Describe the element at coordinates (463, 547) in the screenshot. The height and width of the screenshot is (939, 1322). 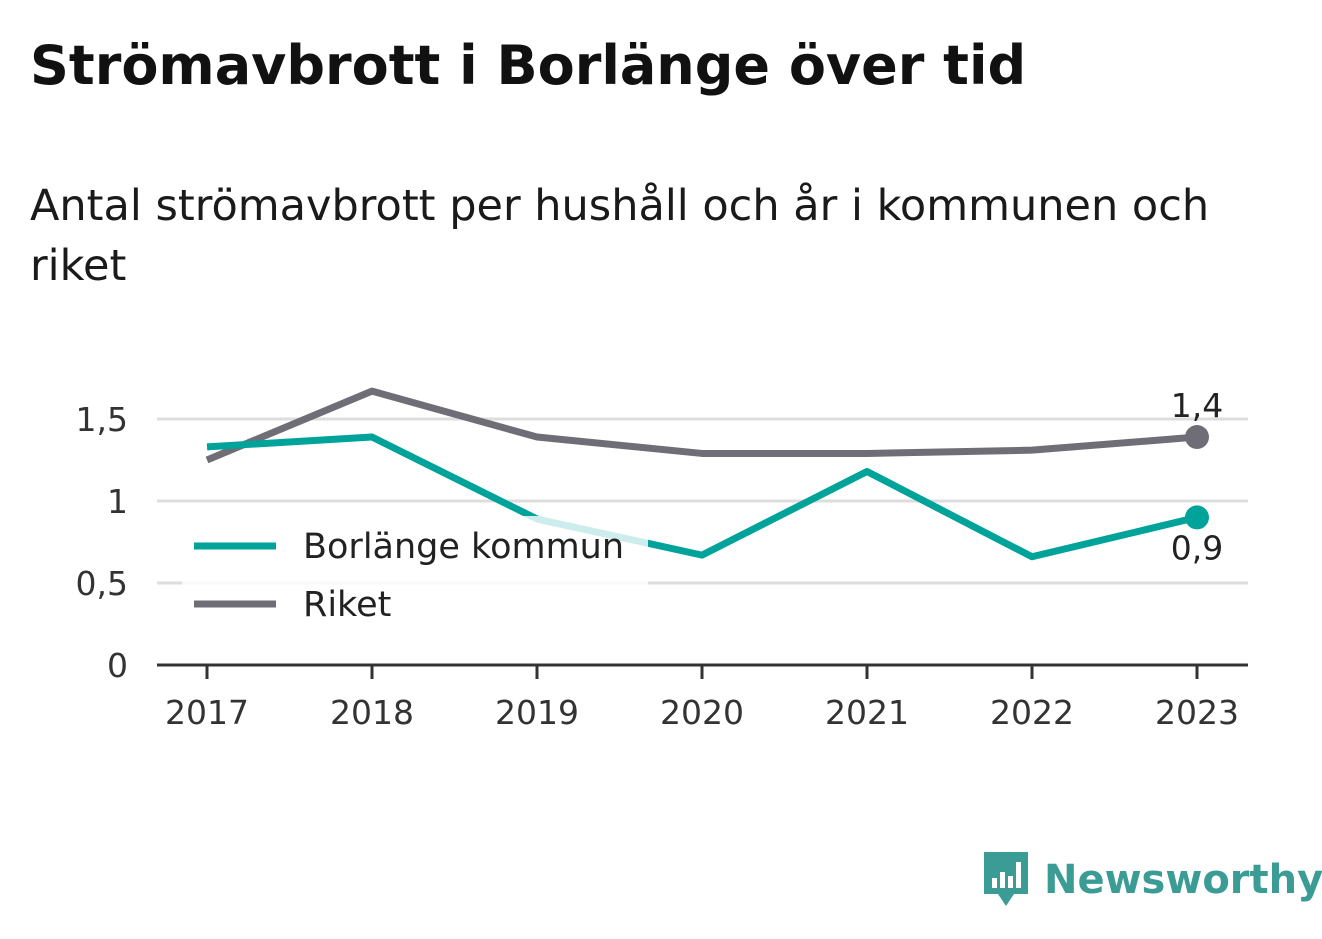
I see `legend-label: Borlänge kommun` at that location.